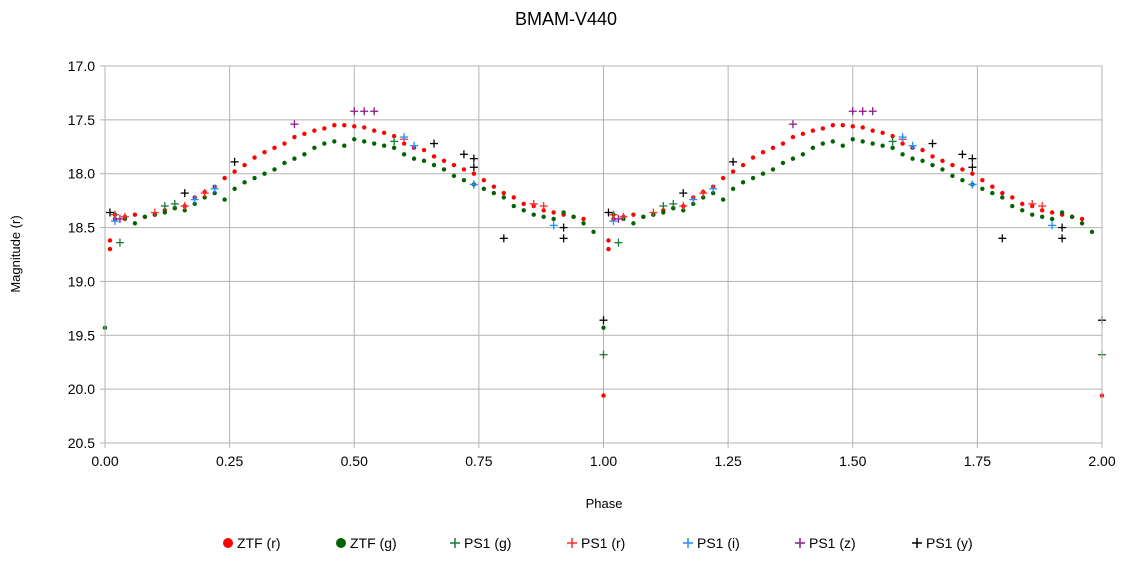 Image resolution: width=1133 pixels, height=563 pixels. What do you see at coordinates (603, 543) in the screenshot?
I see `legend-label: PS1 (r)` at bounding box center [603, 543].